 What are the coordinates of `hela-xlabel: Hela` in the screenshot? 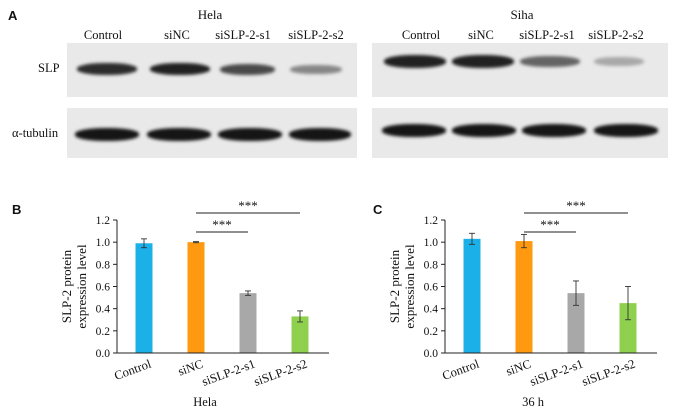 It's located at (205, 402).